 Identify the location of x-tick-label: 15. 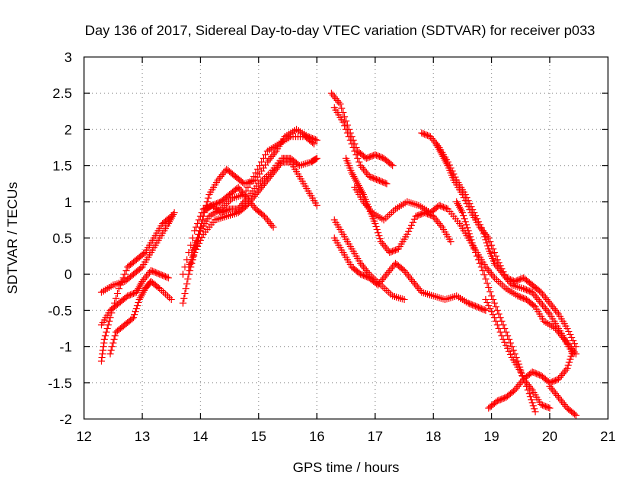
(259, 436).